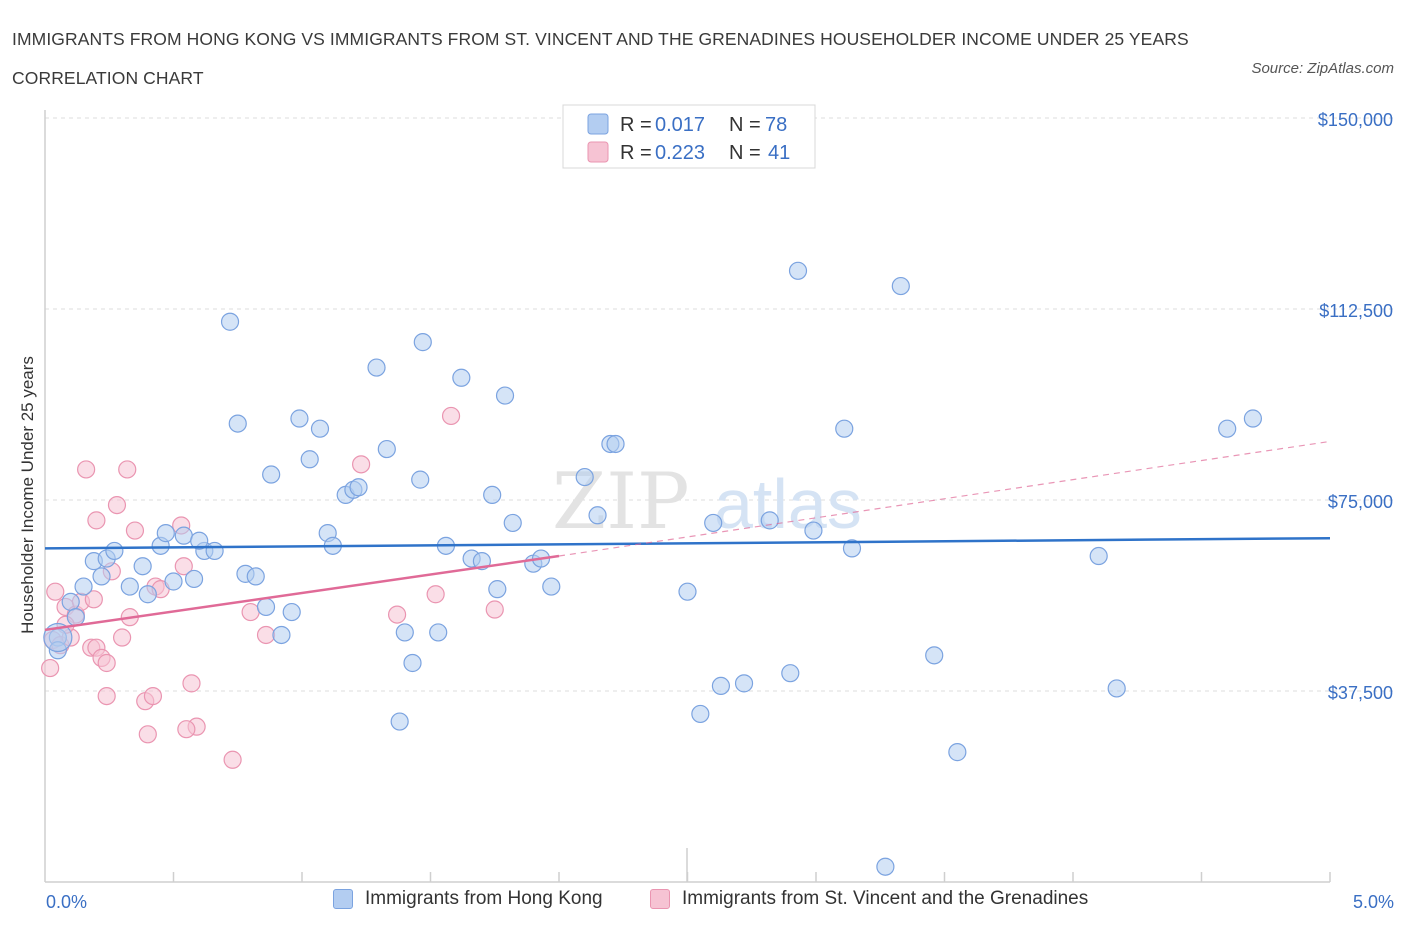 The image size is (1406, 930). I want to click on stats-legend: R = 0.017 N = 78 R = 0.223 N = 41, so click(689, 136).